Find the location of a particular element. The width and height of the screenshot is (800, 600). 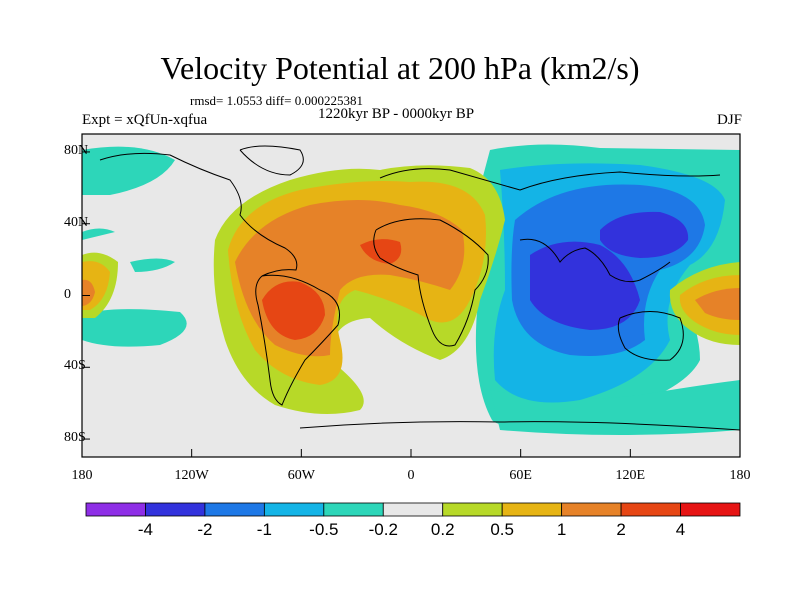

colorbar-label: 4 is located at coordinates (680, 529).